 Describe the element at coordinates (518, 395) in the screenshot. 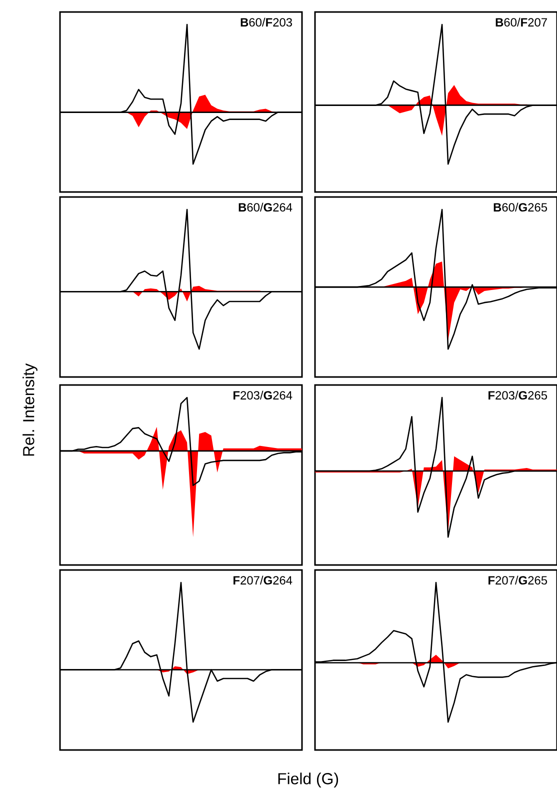

I see `chart-title: F203/G265` at that location.